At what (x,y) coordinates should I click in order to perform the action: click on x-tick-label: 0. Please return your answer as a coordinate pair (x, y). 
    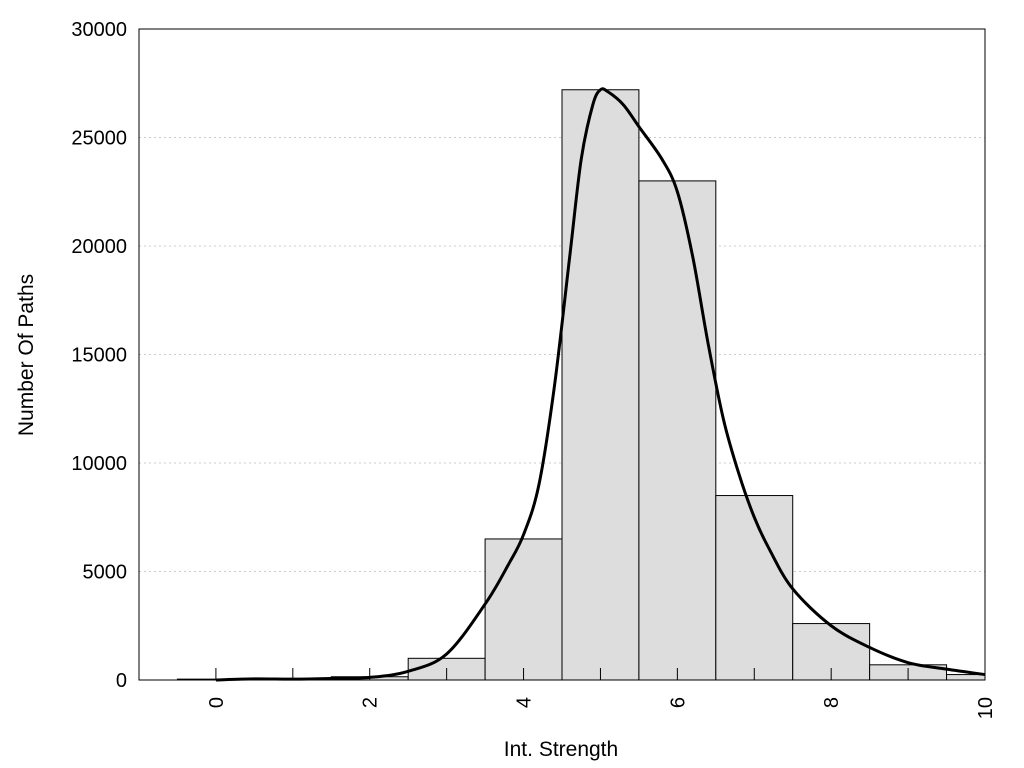
    Looking at the image, I should click on (217, 702).